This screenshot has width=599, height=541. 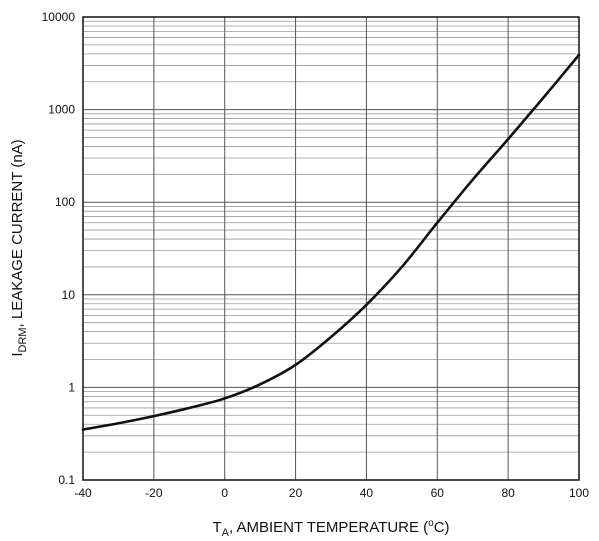 I want to click on x-axis-title-degree: o, so click(x=431, y=523).